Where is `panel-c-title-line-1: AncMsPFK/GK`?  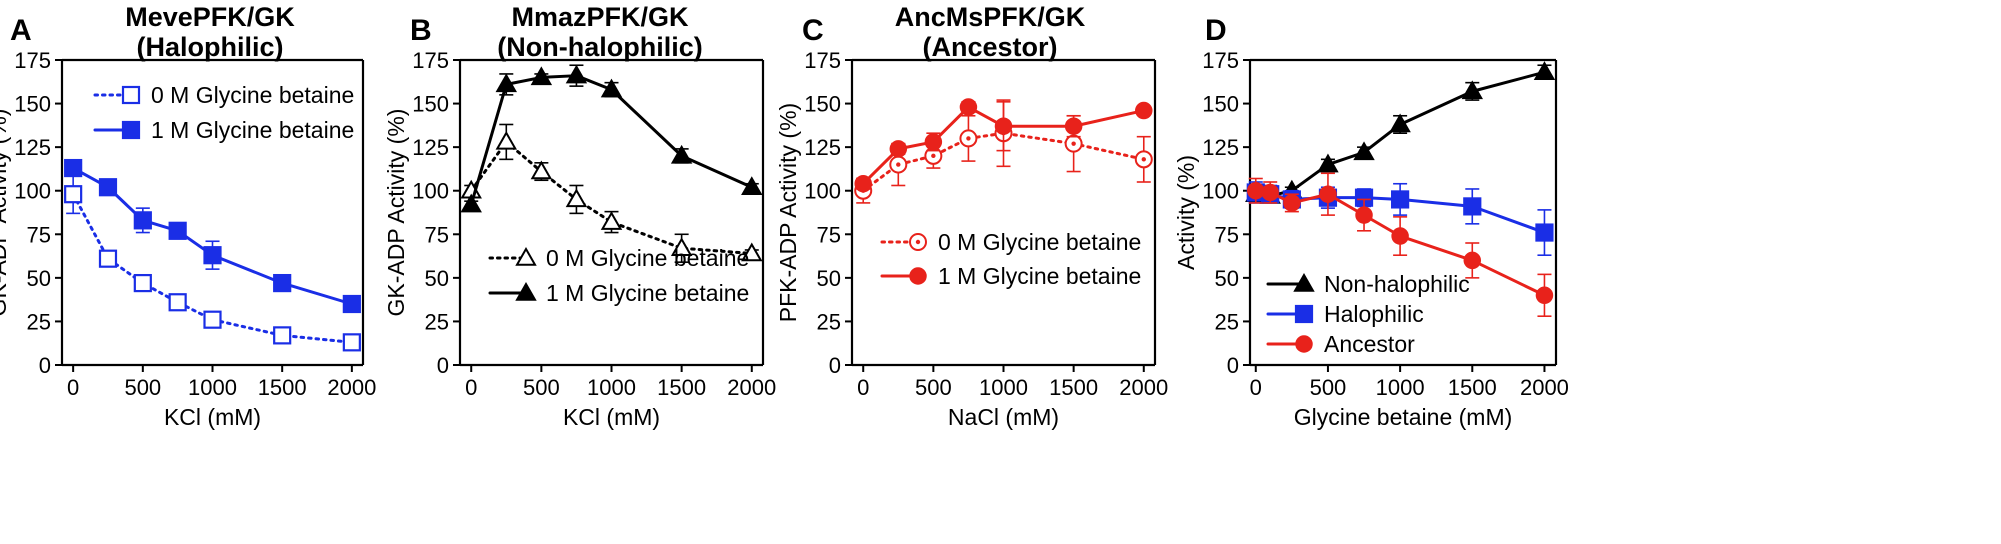 panel-c-title-line-1: AncMsPFK/GK is located at coordinates (990, 17).